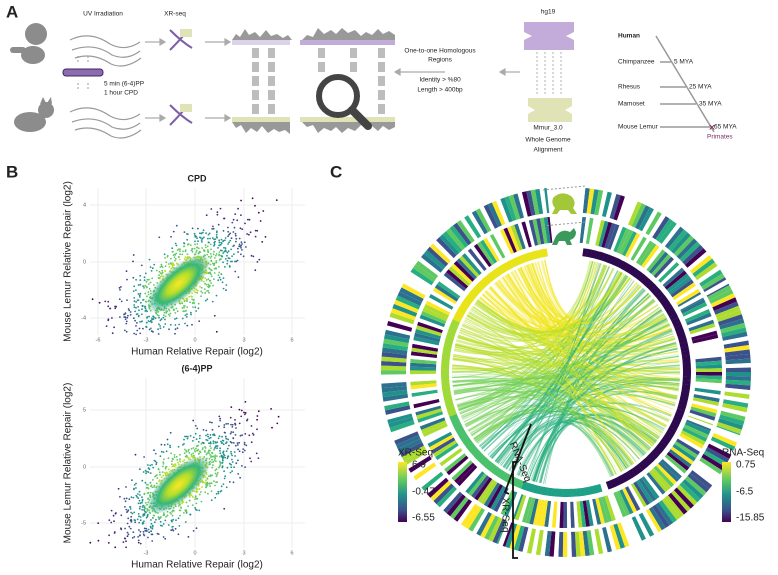 The image size is (778, 575). What do you see at coordinates (548, 140) in the screenshot?
I see `method-text: Whole Genome` at bounding box center [548, 140].